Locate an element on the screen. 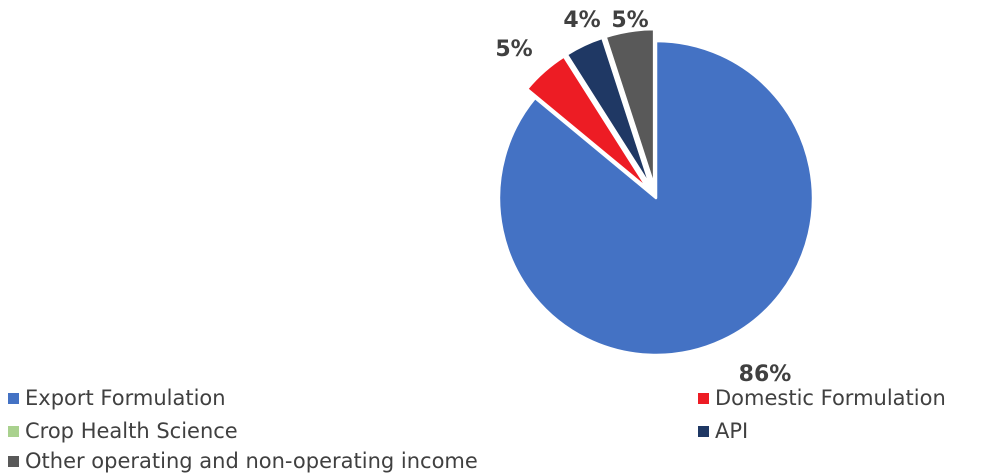 The height and width of the screenshot is (475, 1002). pie-slice-api is located at coordinates (609, 112).